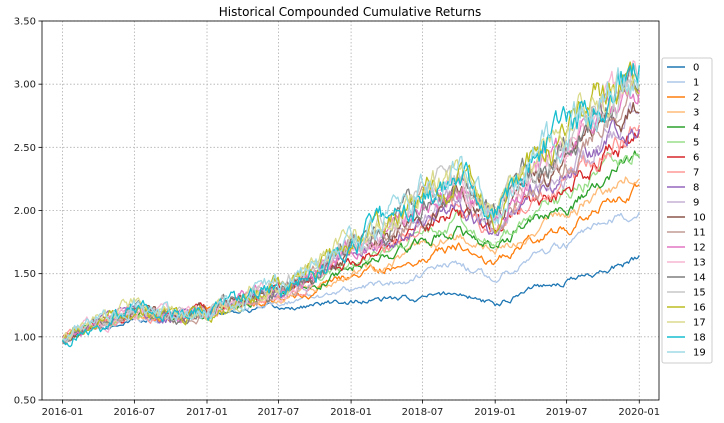  Describe the element at coordinates (696, 173) in the screenshot. I see `legend-label-7: 7` at that location.